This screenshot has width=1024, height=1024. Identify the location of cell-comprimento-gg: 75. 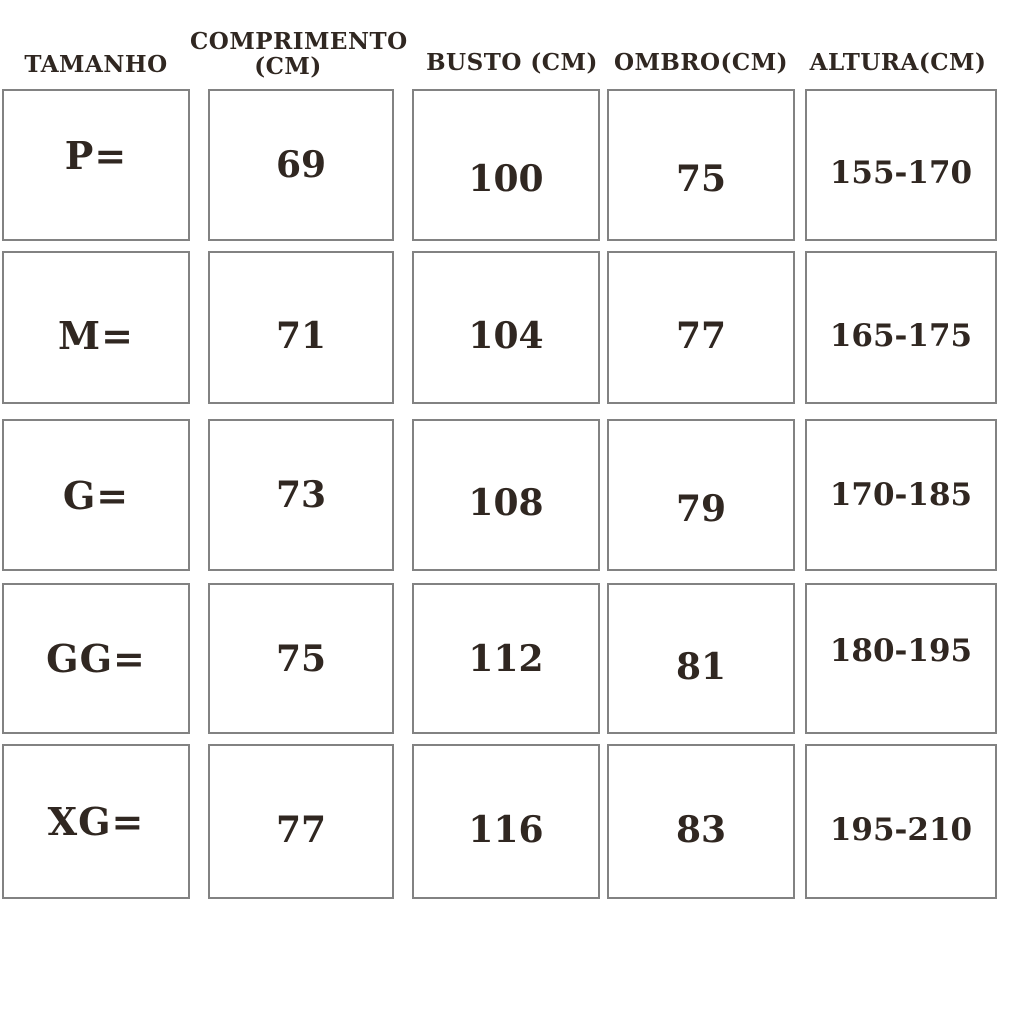
(301, 658).